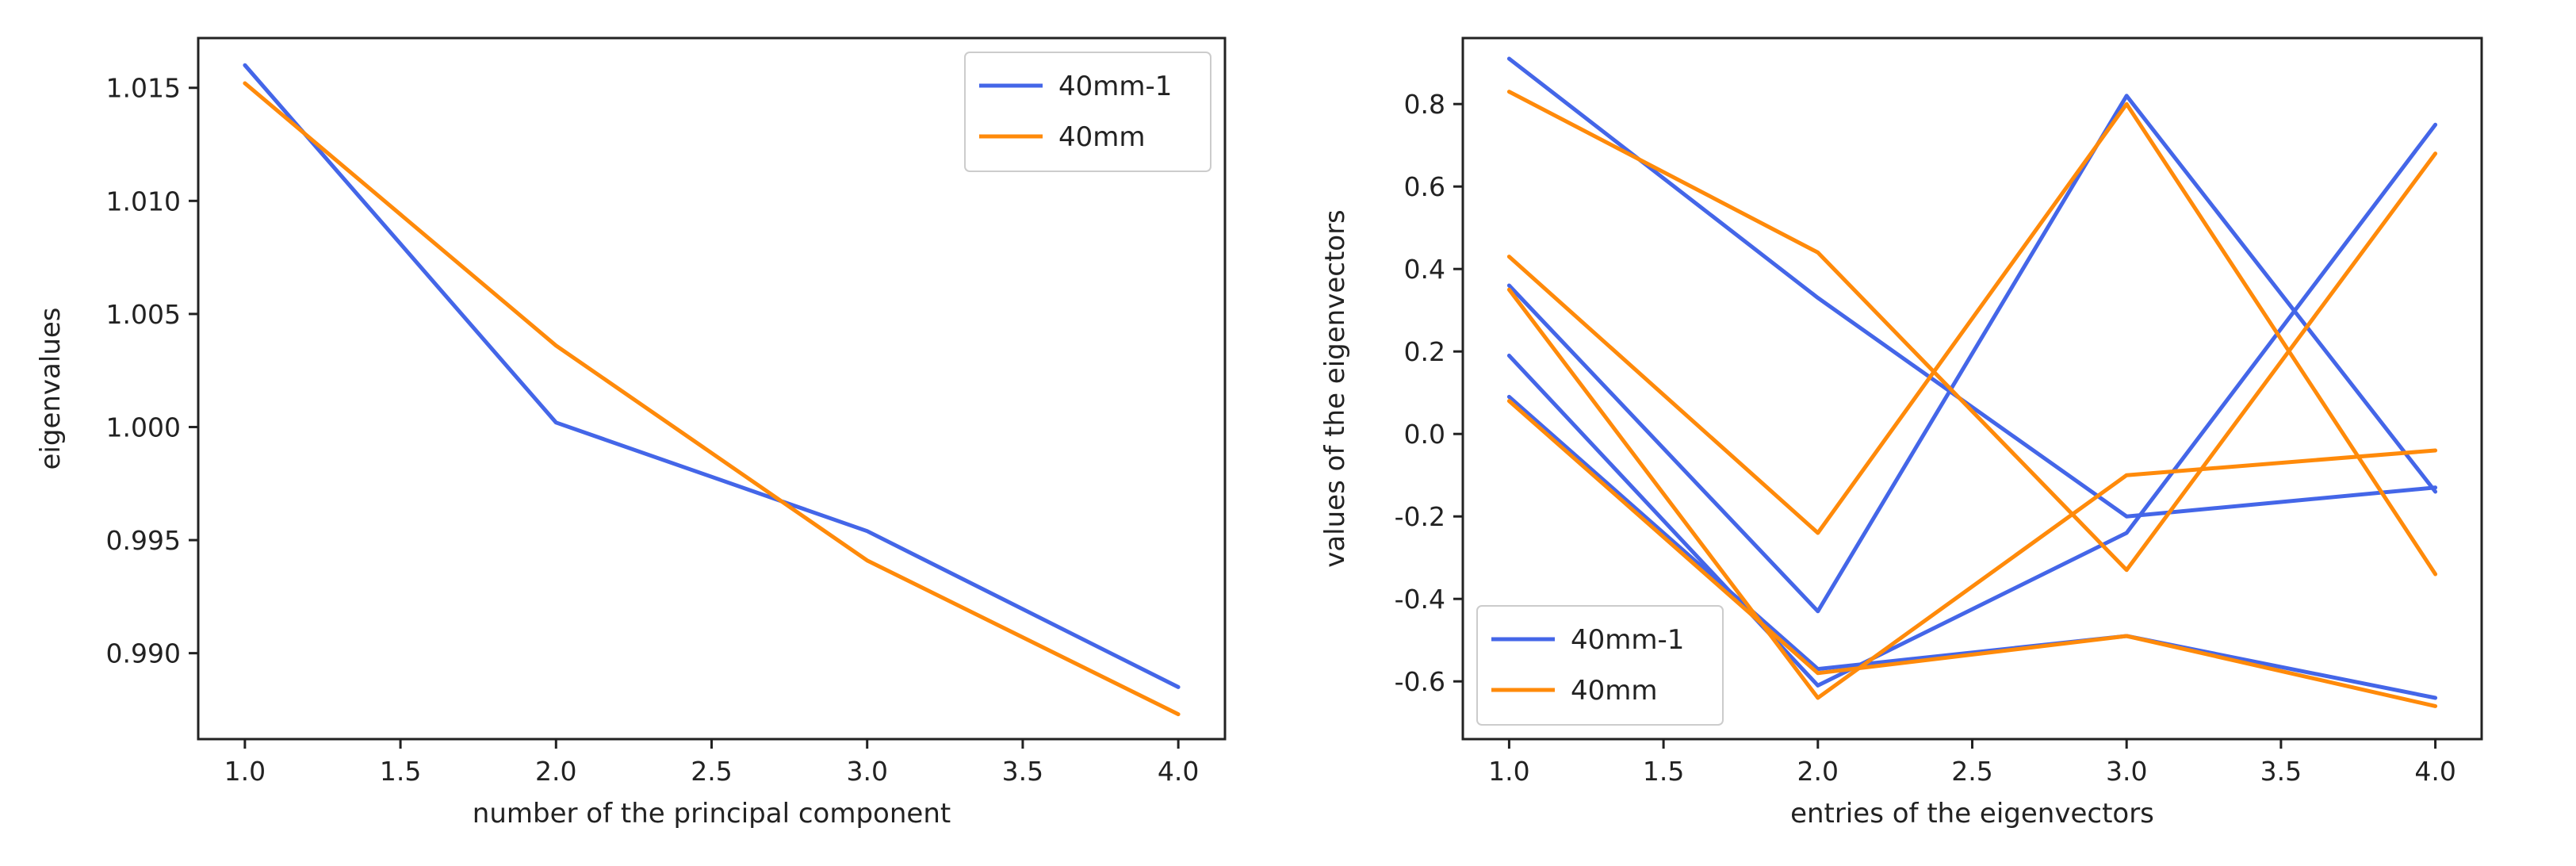 The image size is (2576, 866). Describe the element at coordinates (1424, 269) in the screenshot. I see `y-tick-label: 0.4` at that location.